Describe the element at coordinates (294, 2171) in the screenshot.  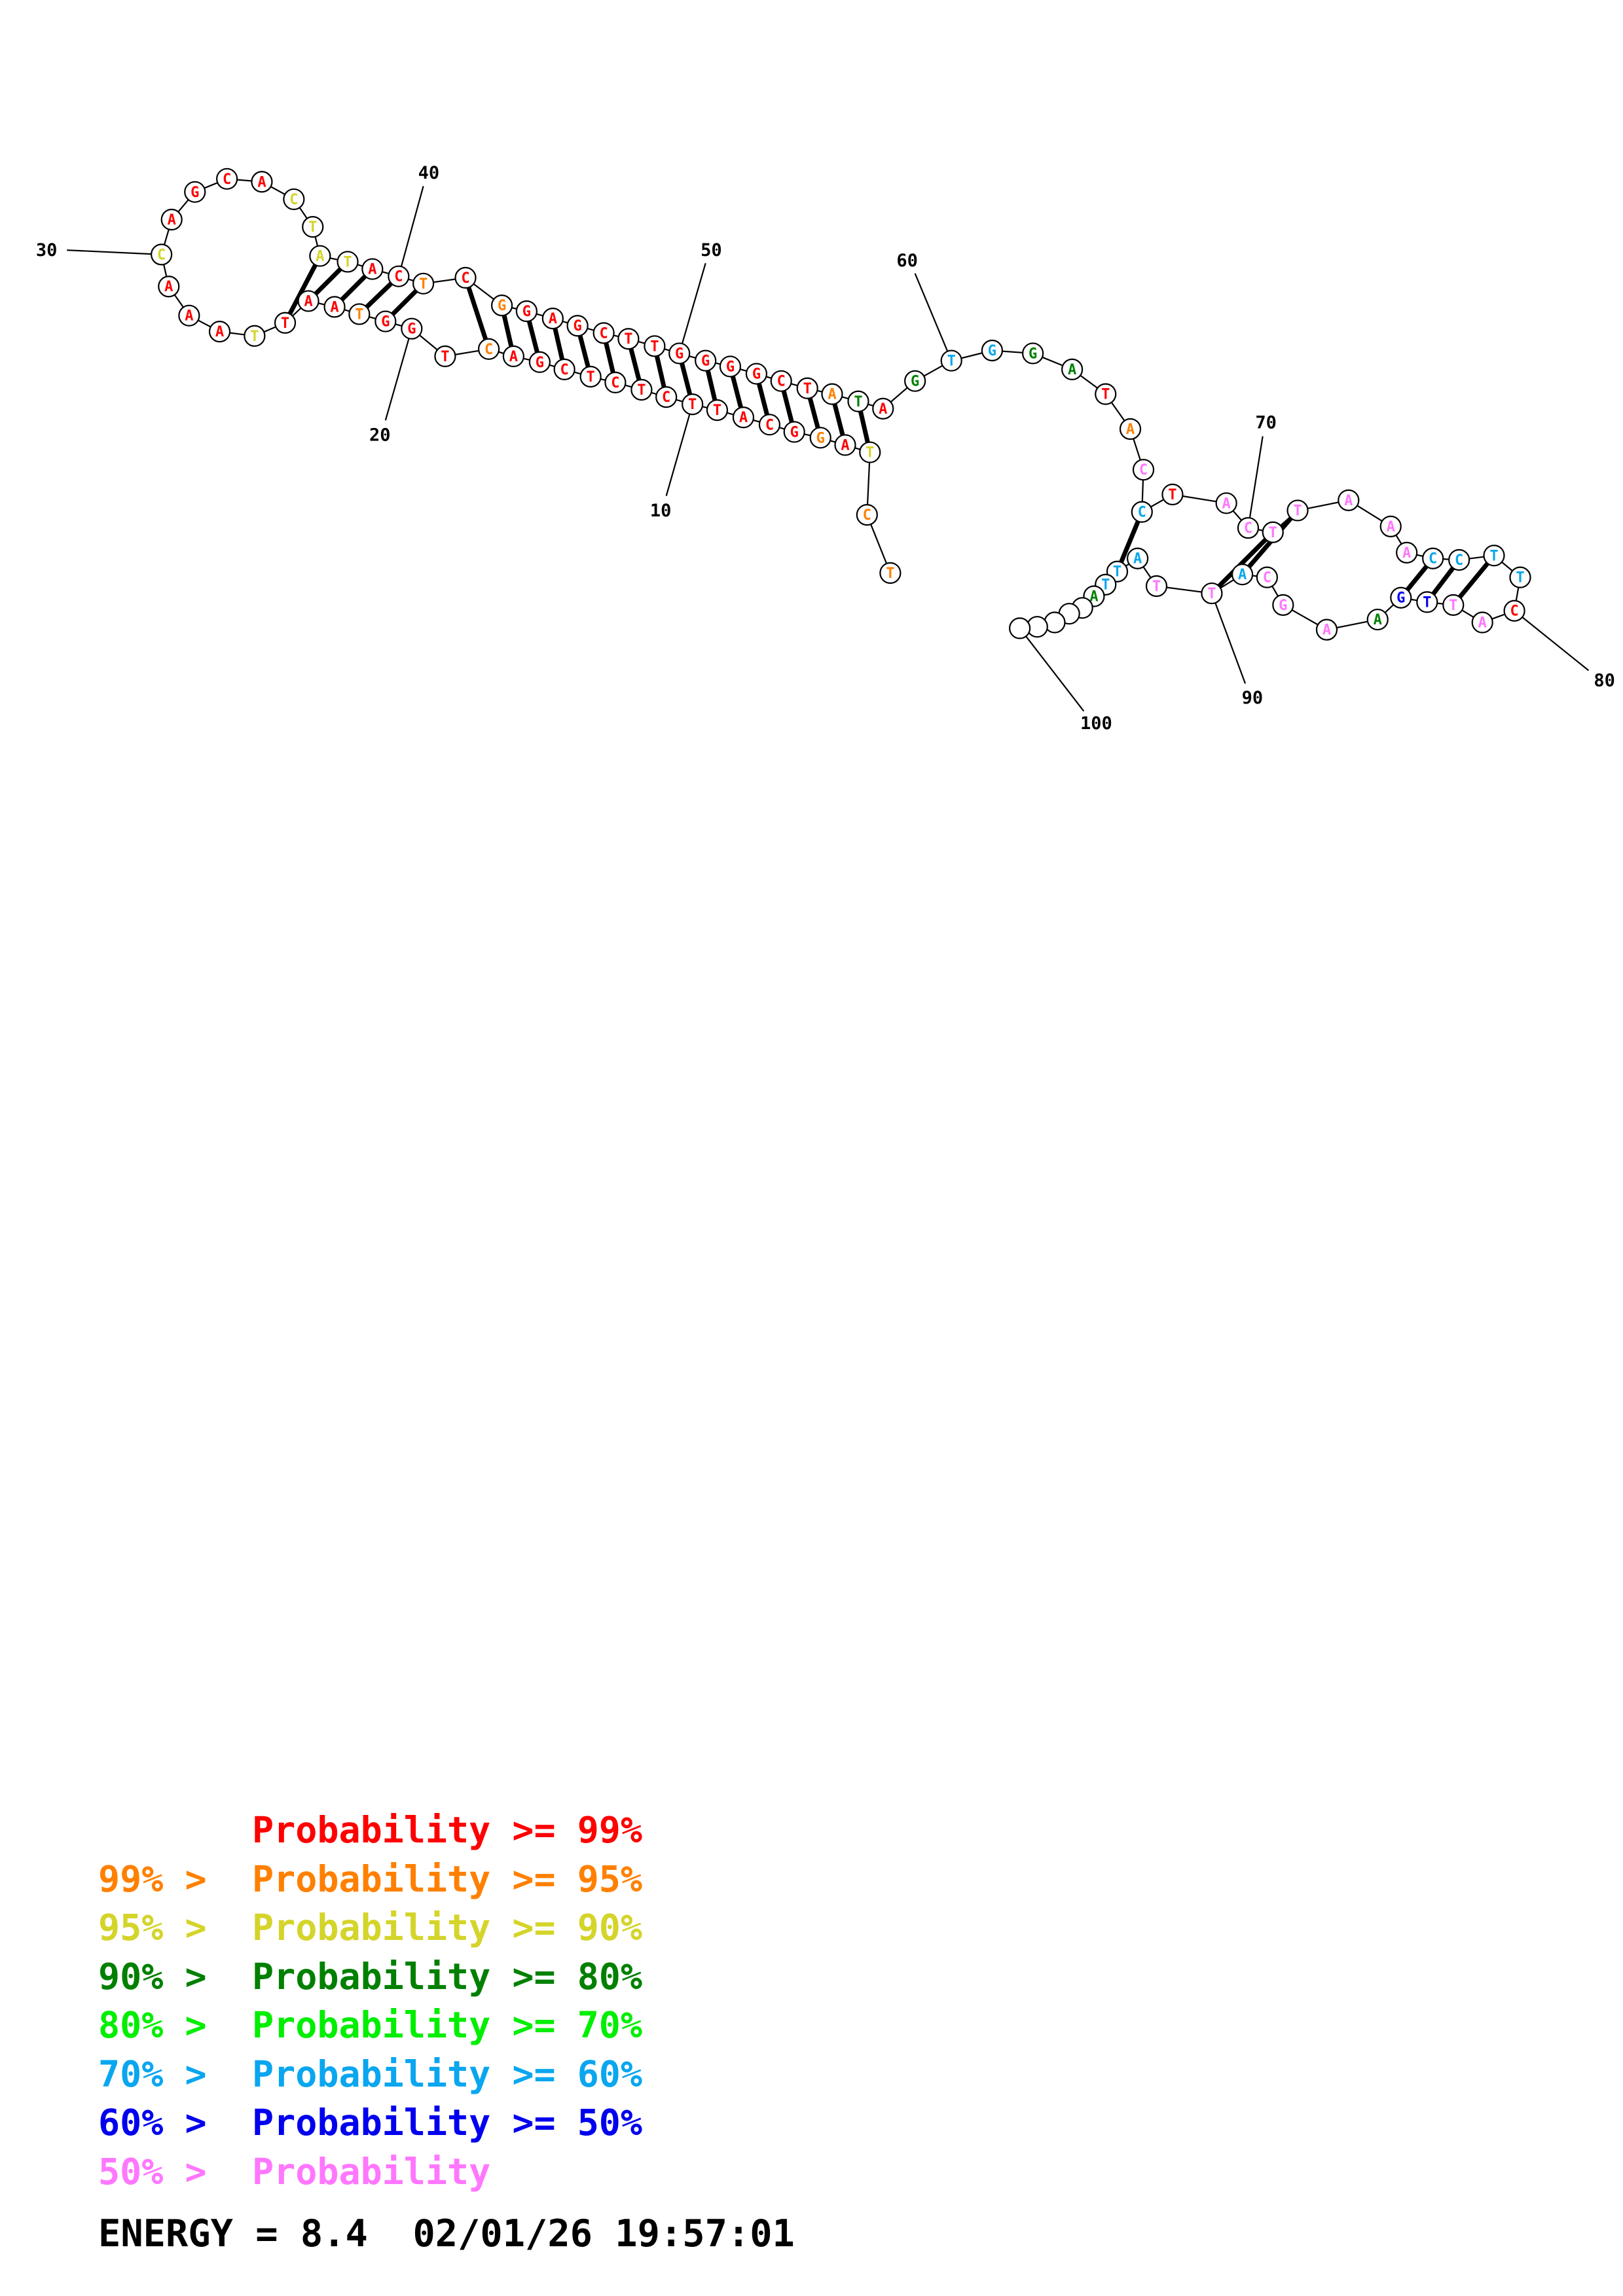
I see `legend-row: 50% > Probability` at that location.